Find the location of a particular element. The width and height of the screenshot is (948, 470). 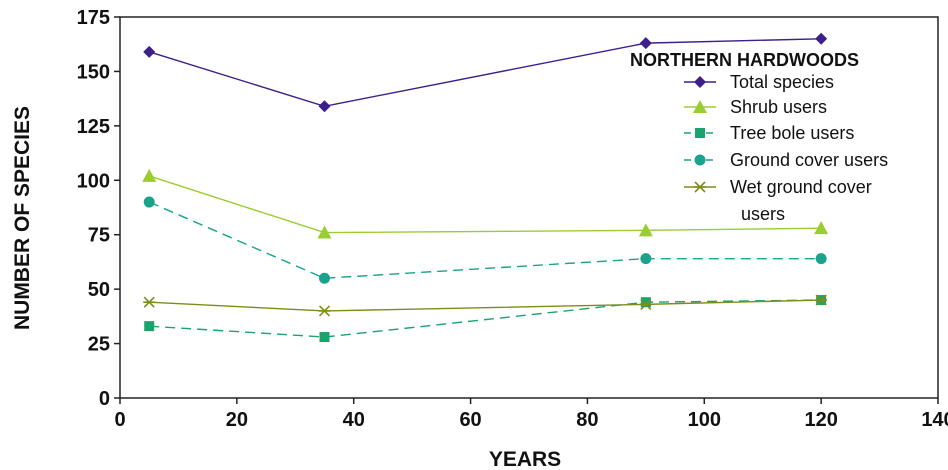

series-line-ground-cover-users is located at coordinates (485, 240).